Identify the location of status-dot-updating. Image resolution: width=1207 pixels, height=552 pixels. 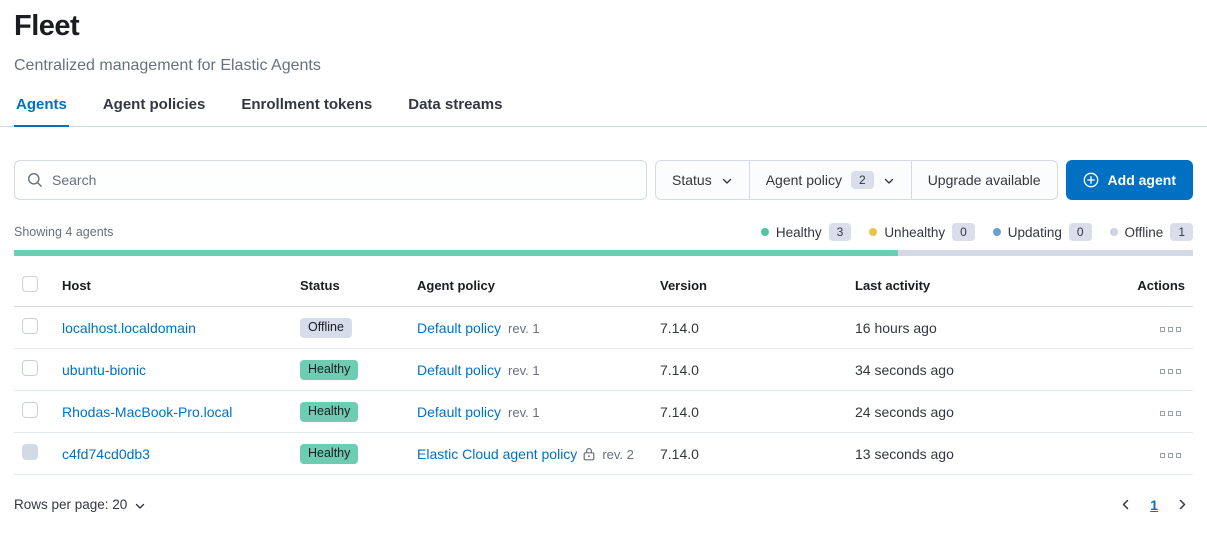
(996, 232).